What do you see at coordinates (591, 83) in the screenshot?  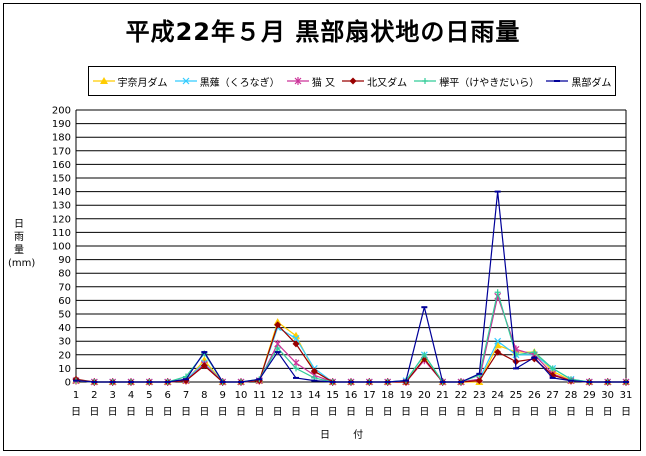 I see `legend-label: 黒部ダム` at bounding box center [591, 83].